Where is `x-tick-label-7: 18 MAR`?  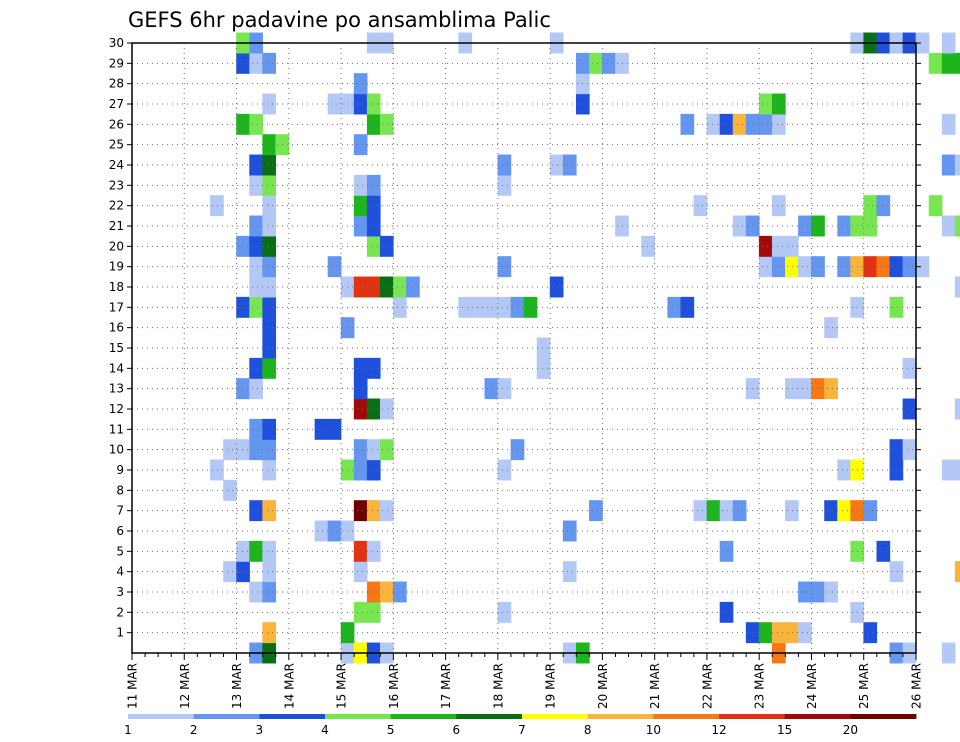 x-tick-label-7: 18 MAR is located at coordinates (498, 686).